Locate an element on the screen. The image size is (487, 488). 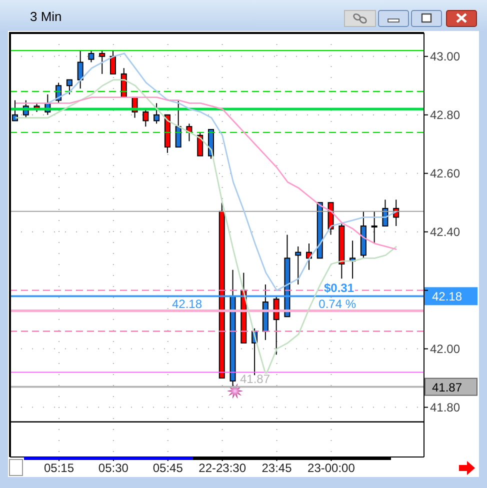
x-tick-label: 05:45 is located at coordinates (168, 468).